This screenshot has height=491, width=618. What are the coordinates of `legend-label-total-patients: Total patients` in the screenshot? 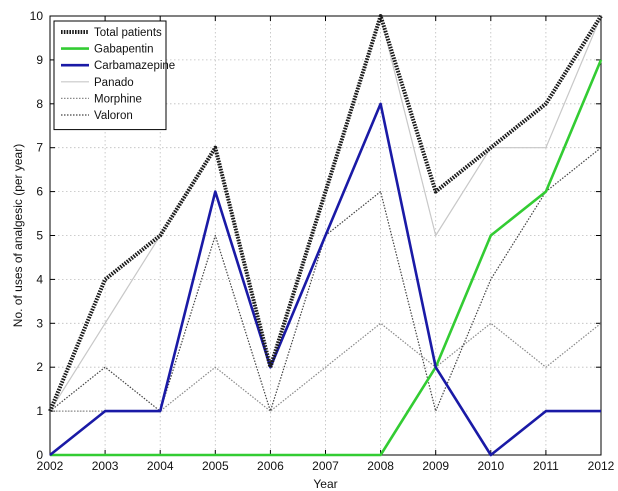 It's located at (128, 33).